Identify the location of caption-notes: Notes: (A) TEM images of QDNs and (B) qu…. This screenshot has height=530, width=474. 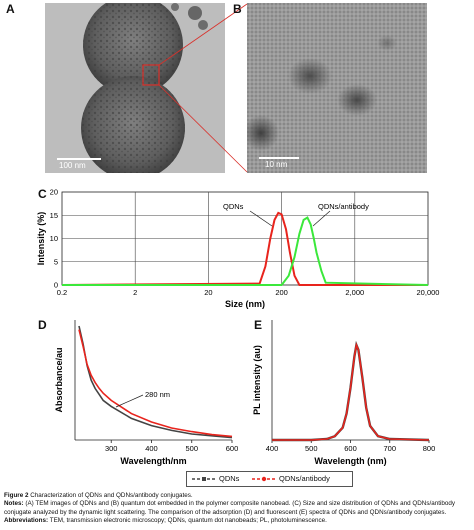
(237, 508).